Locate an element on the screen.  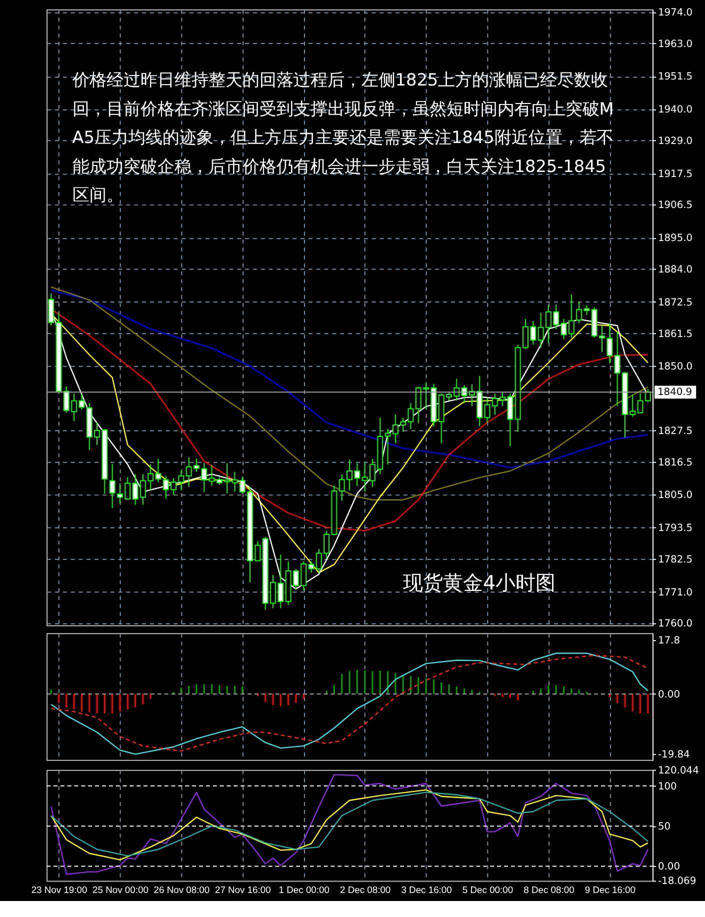
y-tick-label: 1805.0 is located at coordinates (675, 496).